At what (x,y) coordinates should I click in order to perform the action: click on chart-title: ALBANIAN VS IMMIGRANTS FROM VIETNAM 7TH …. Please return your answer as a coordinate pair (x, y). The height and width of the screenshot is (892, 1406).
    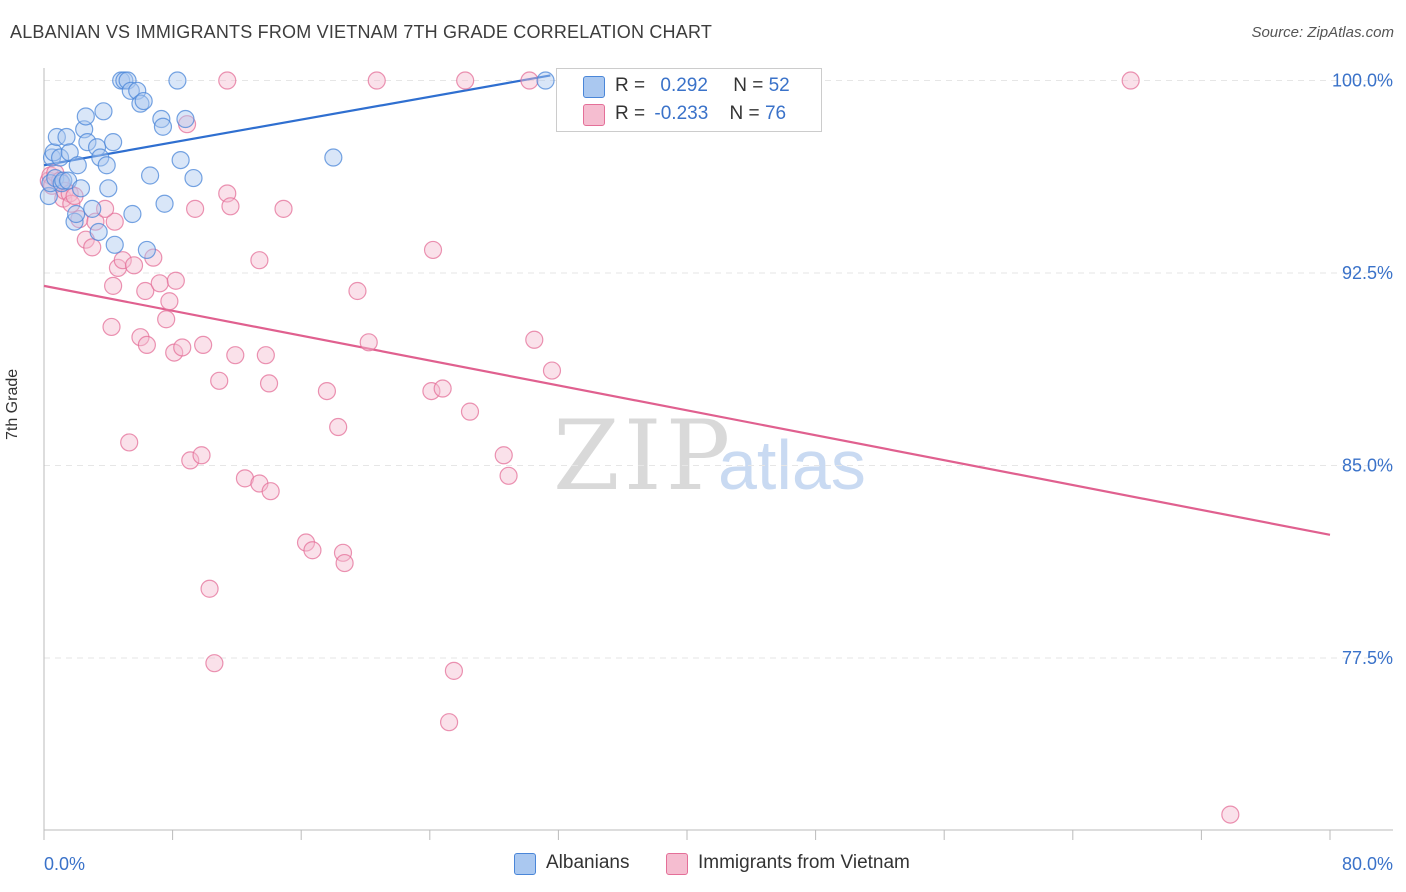
    Looking at the image, I should click on (361, 32).